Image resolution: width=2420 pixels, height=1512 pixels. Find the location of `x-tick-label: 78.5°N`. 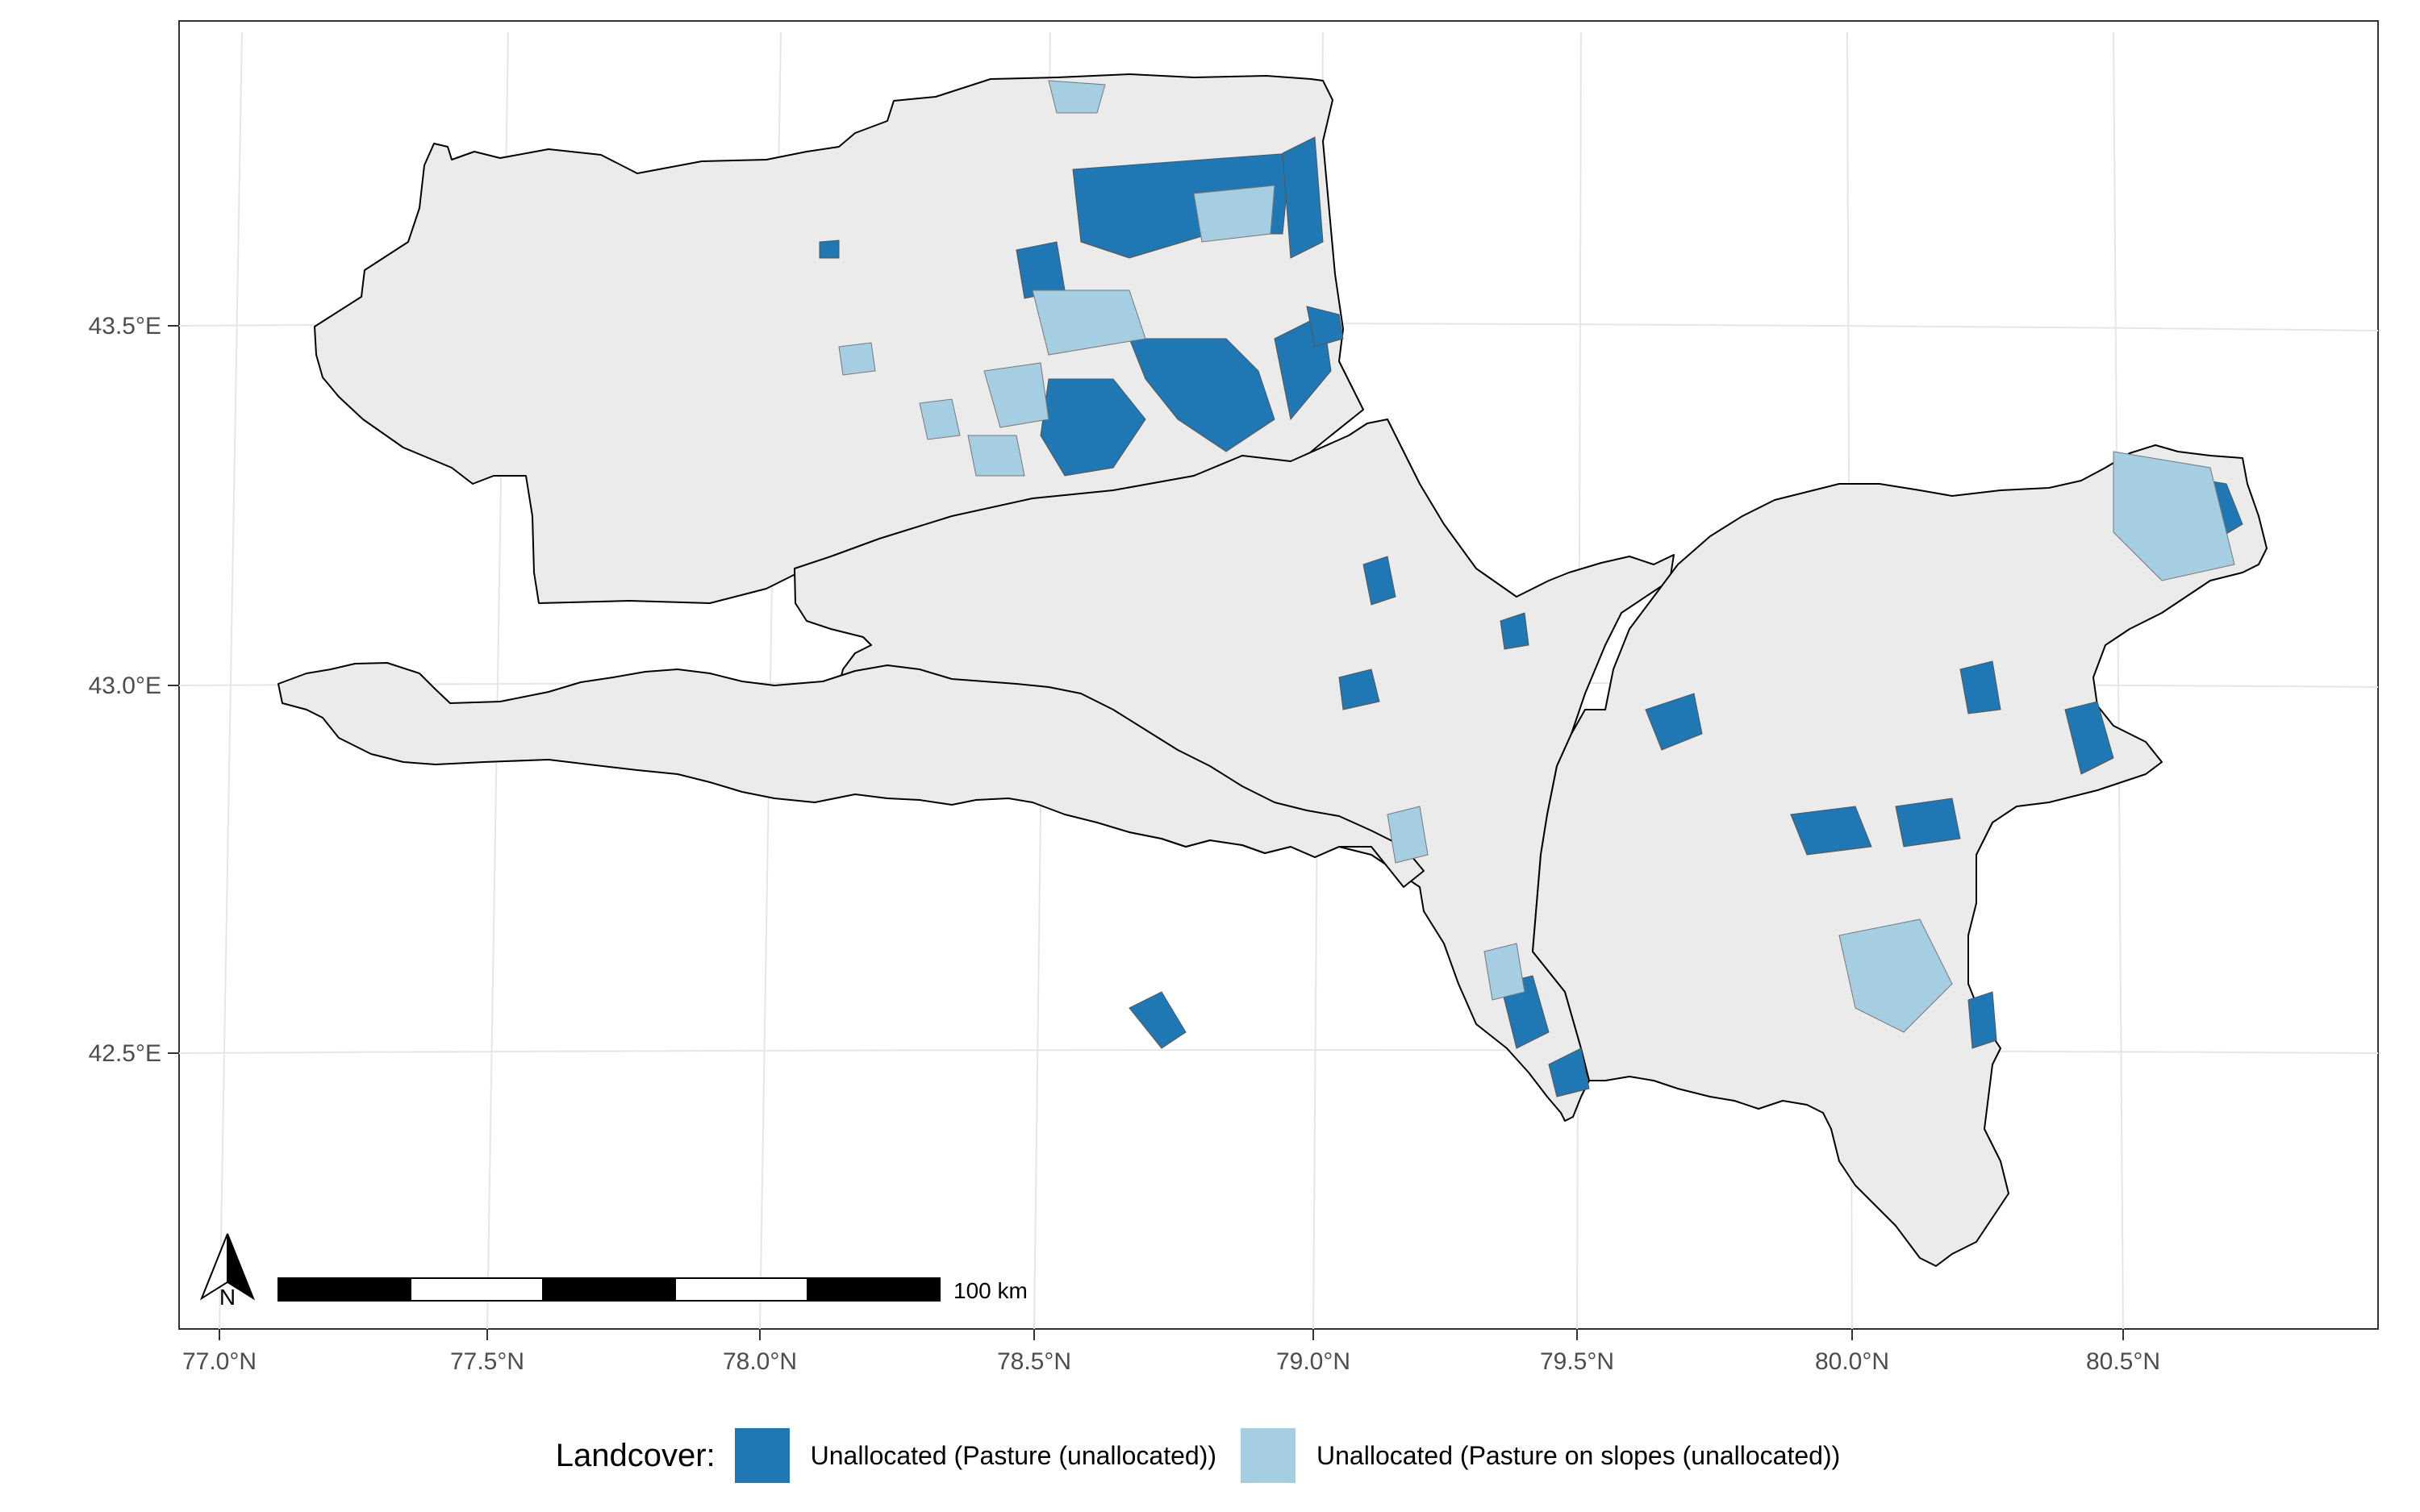

x-tick-label: 78.5°N is located at coordinates (1034, 1361).